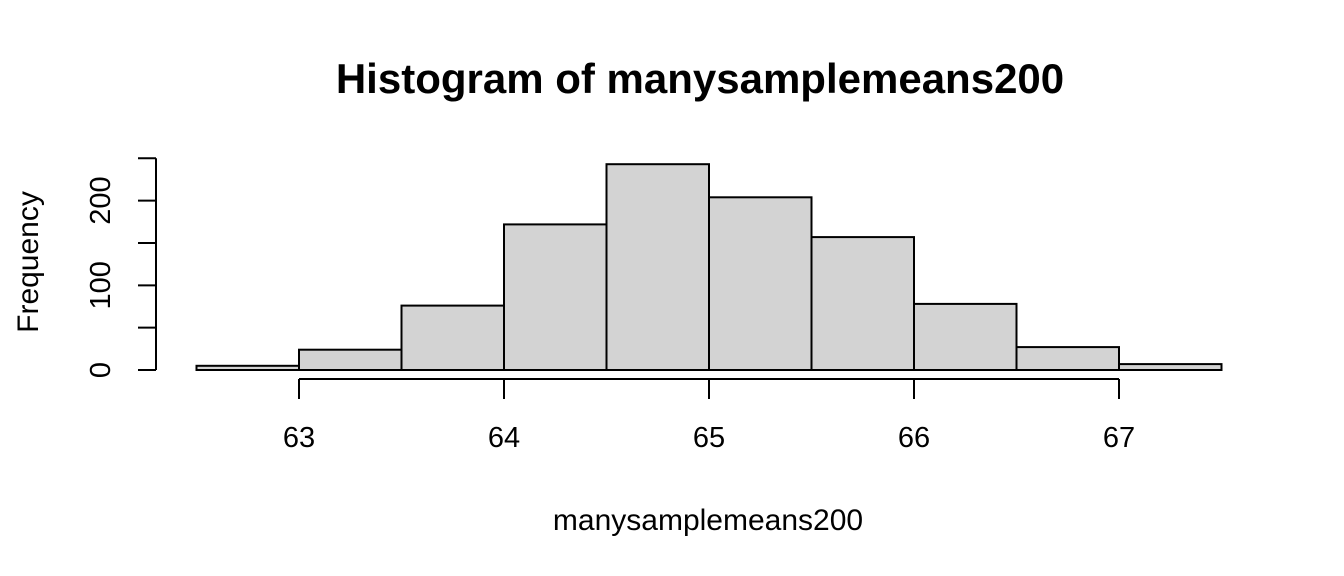 The height and width of the screenshot is (576, 1344). What do you see at coordinates (101, 370) in the screenshot?
I see `y-tick-label: 0` at bounding box center [101, 370].